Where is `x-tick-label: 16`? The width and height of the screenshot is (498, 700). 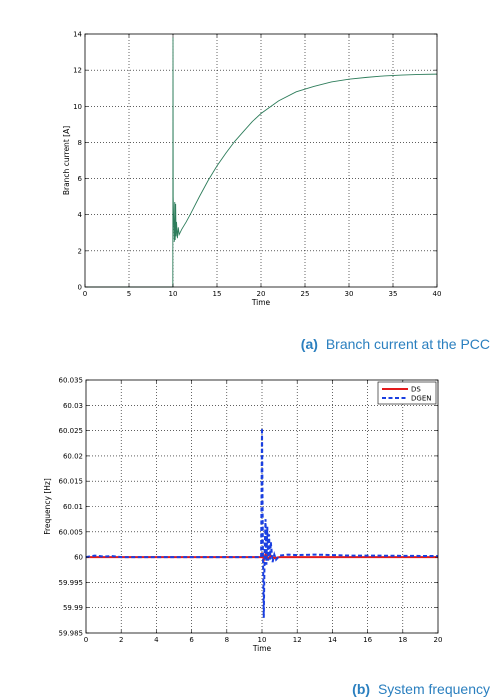 x-tick-label: 16 is located at coordinates (367, 640).